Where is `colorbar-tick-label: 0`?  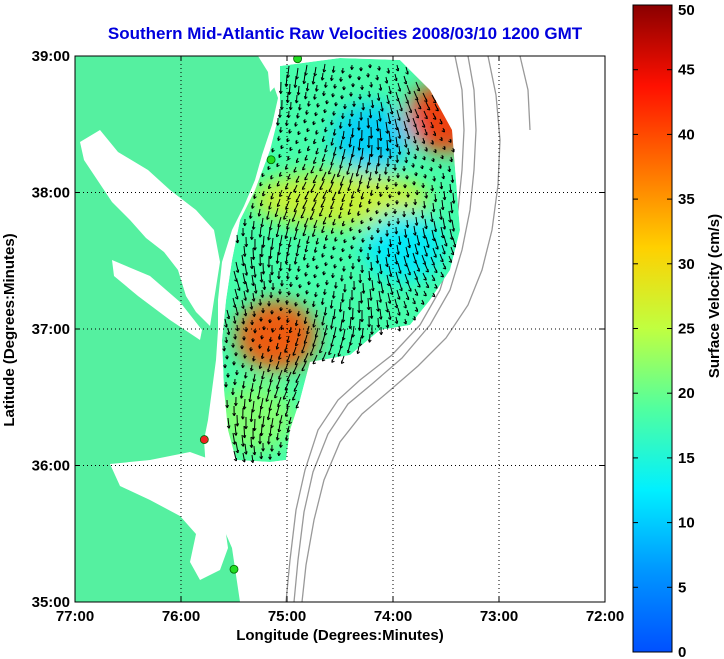
colorbar-tick-label: 0 is located at coordinates (682, 651).